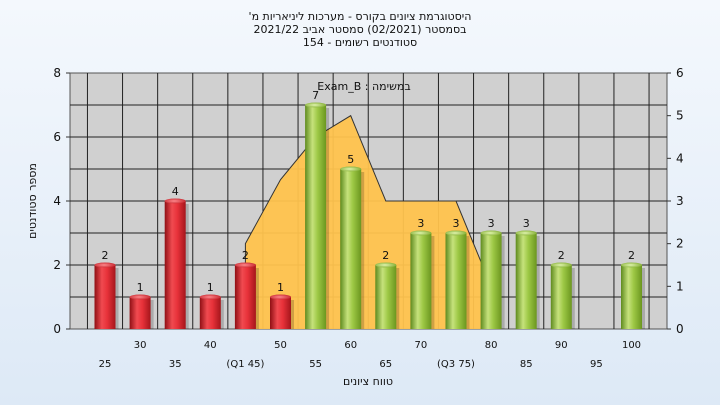  I want to click on x-tick-label: 30, so click(140, 345).